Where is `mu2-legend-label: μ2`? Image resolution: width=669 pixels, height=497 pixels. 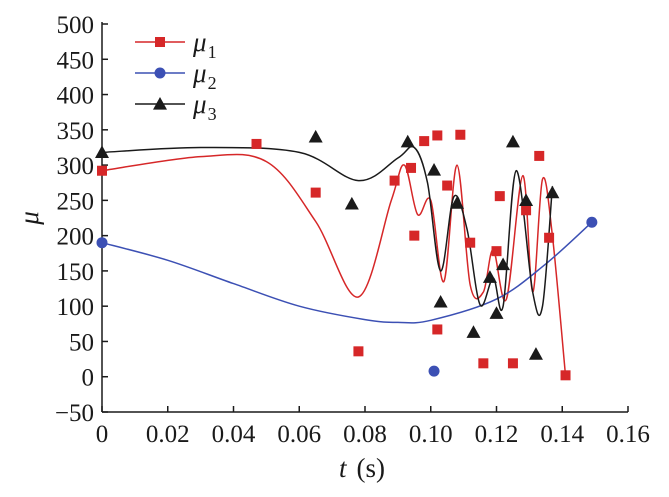
mu2-legend-label: μ2 is located at coordinates (204, 75).